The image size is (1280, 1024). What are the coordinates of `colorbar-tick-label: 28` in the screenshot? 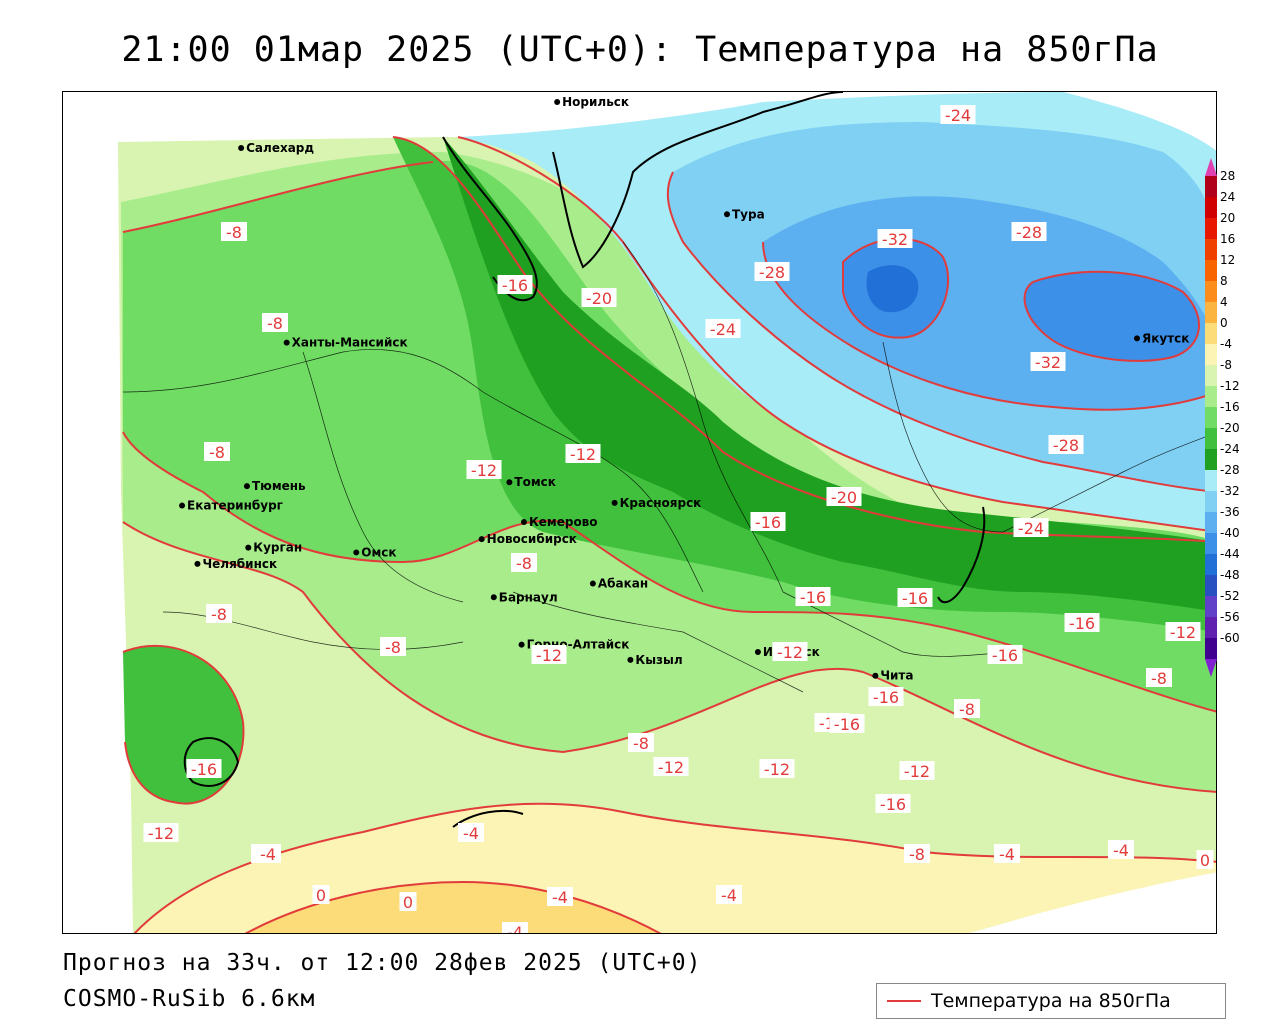 It's located at (1227, 176).